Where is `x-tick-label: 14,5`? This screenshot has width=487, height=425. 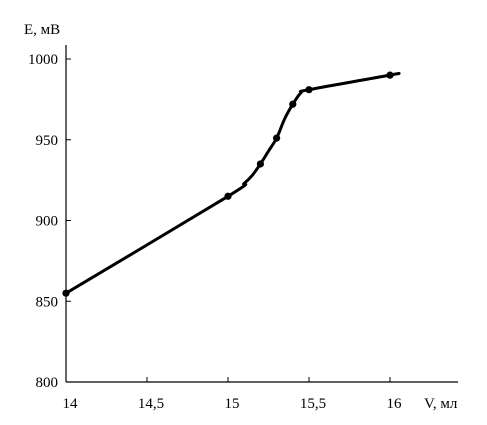 x-tick-label: 14,5 is located at coordinates (151, 404).